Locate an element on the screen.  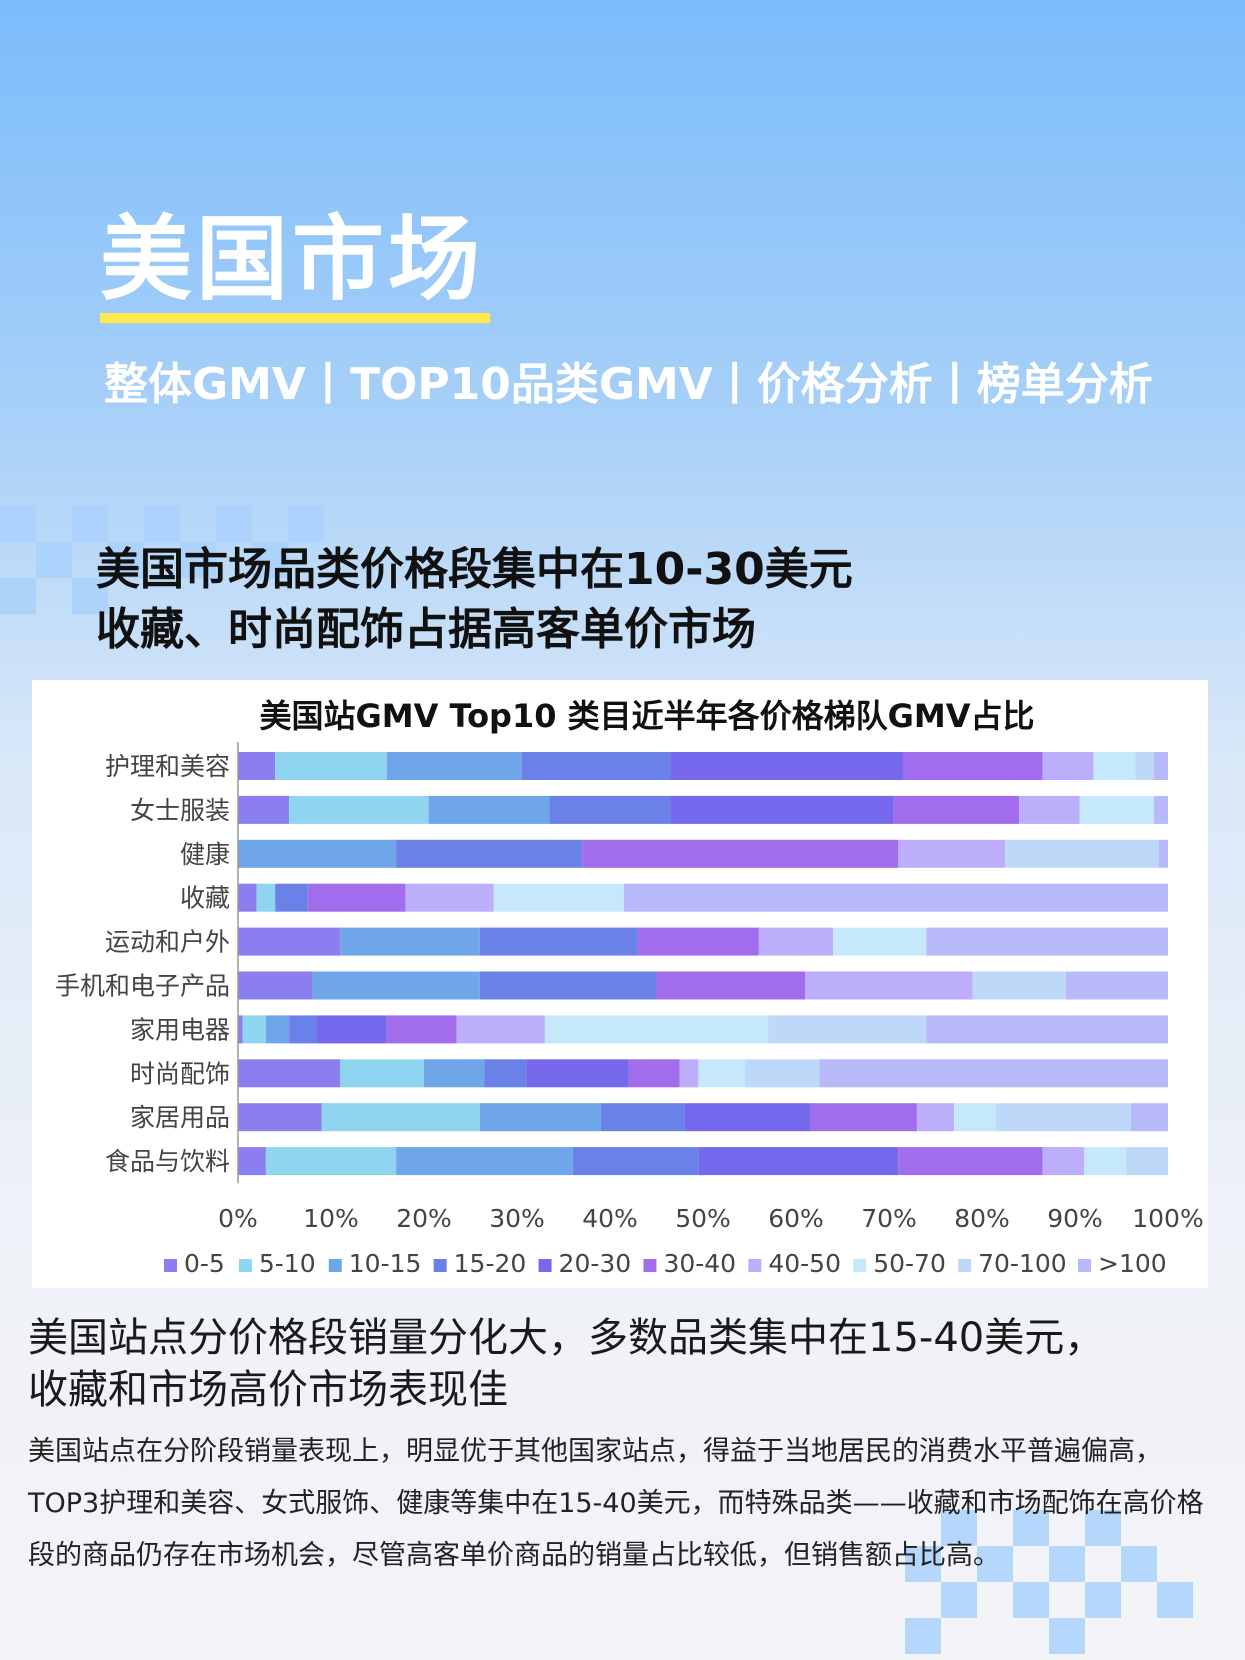
page-title: 美国市场 is located at coordinates (292, 259).